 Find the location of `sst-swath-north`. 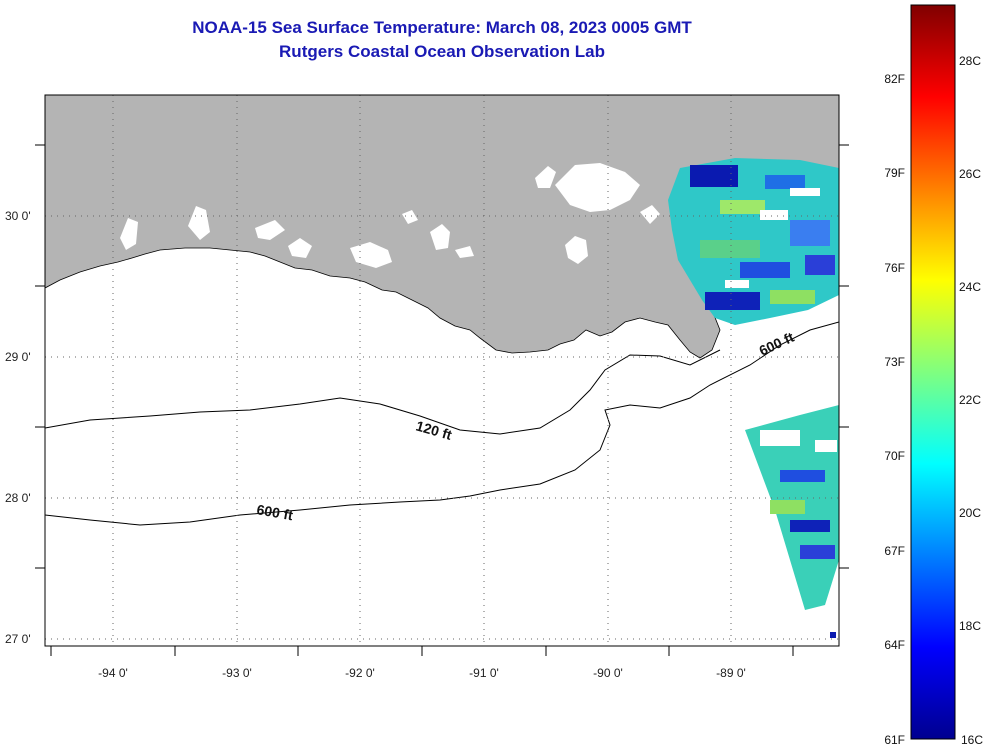

sst-swath-north is located at coordinates (753, 241).